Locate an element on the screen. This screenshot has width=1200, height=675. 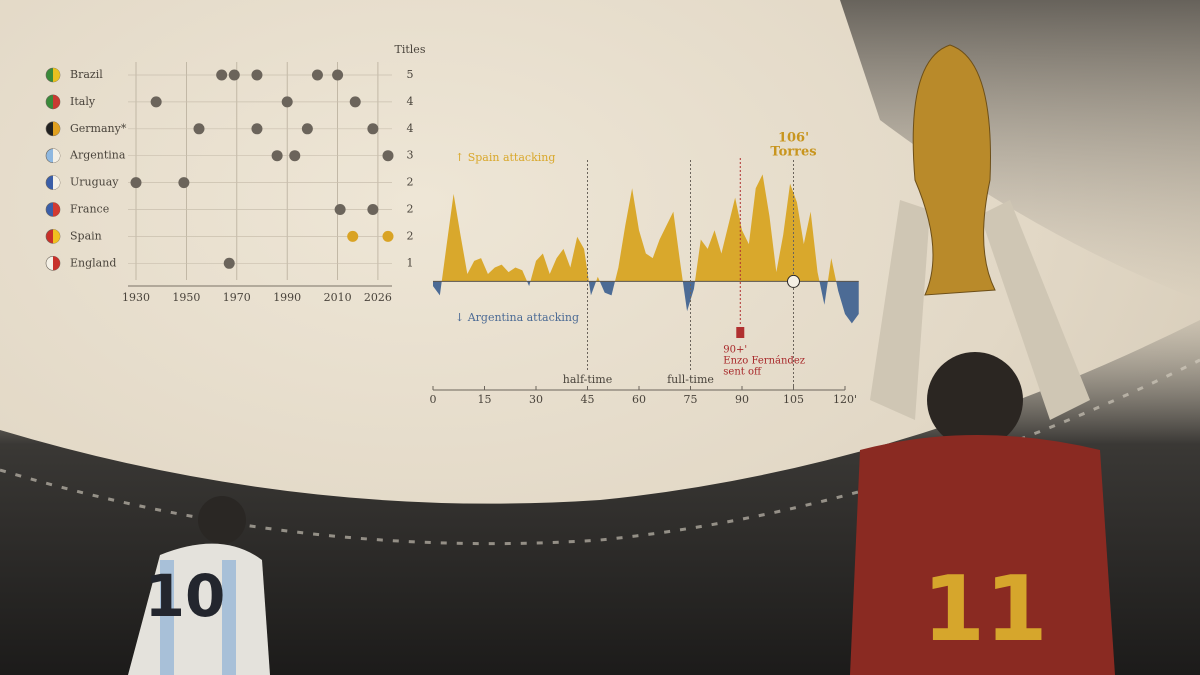
red-card-text: Enzo Fernández is located at coordinates (764, 361).